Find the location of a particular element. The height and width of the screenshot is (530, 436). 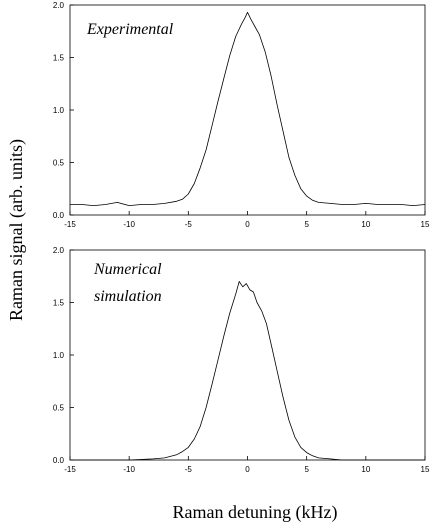

panel-annotation-line-1: Numerical is located at coordinates (127, 269).